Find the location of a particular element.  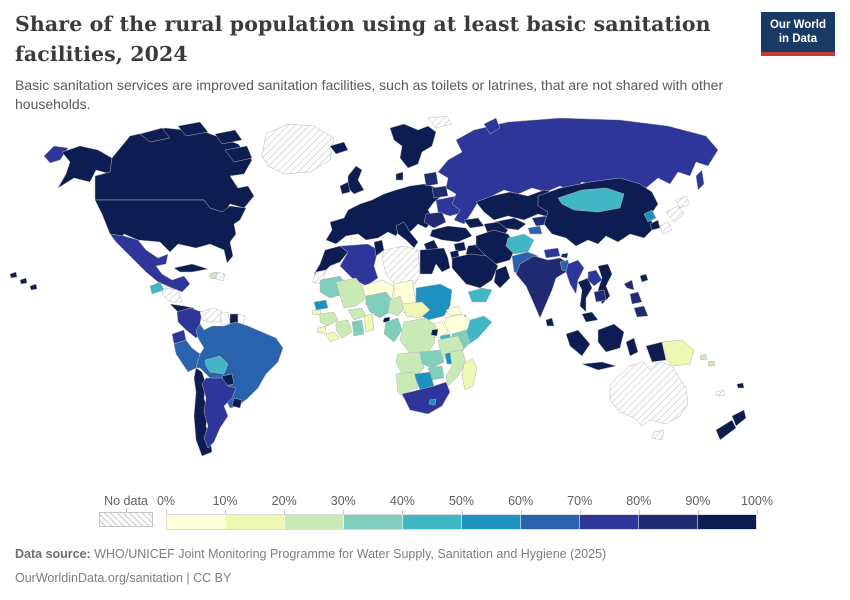

country-south-africa is located at coordinates (426, 398).